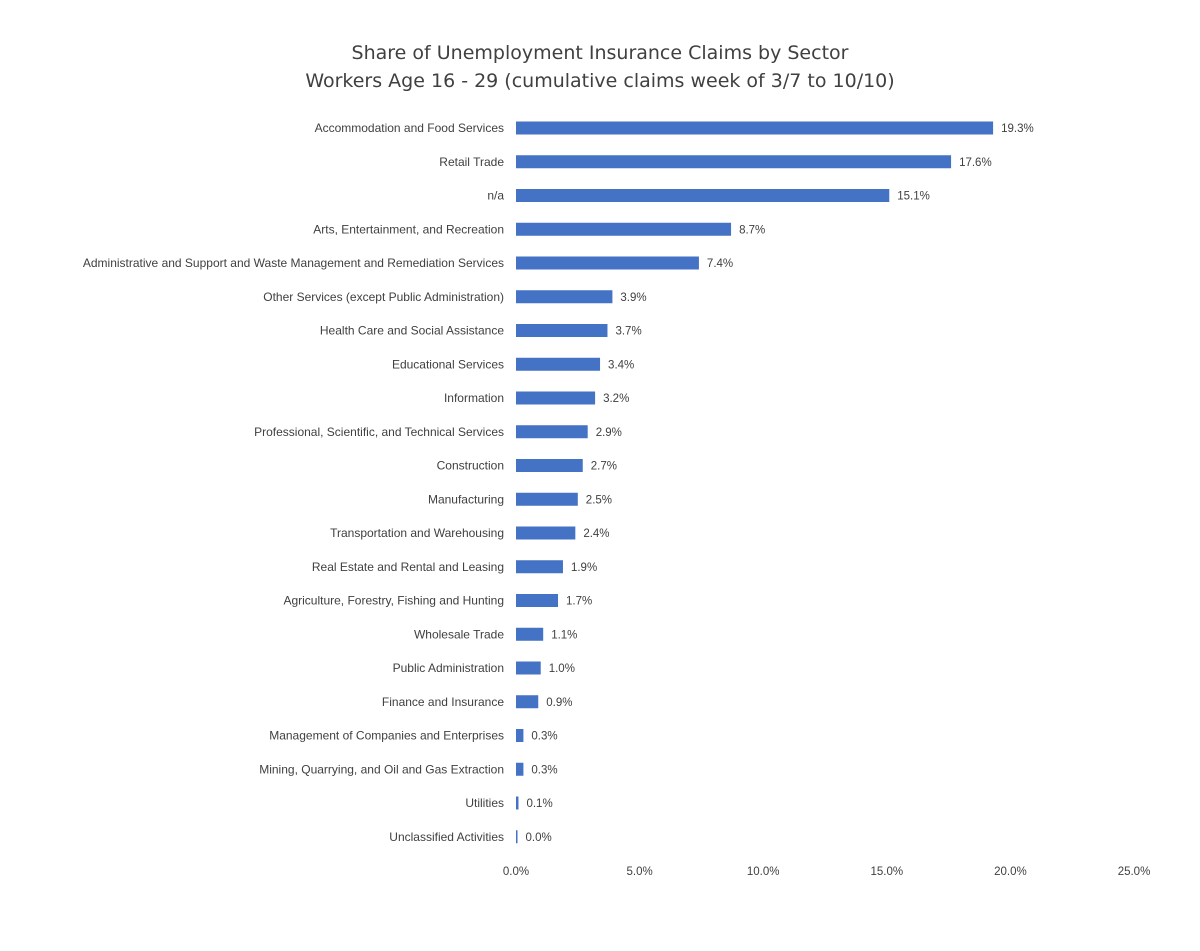  I want to click on category-label: Retail Trade, so click(471, 162).